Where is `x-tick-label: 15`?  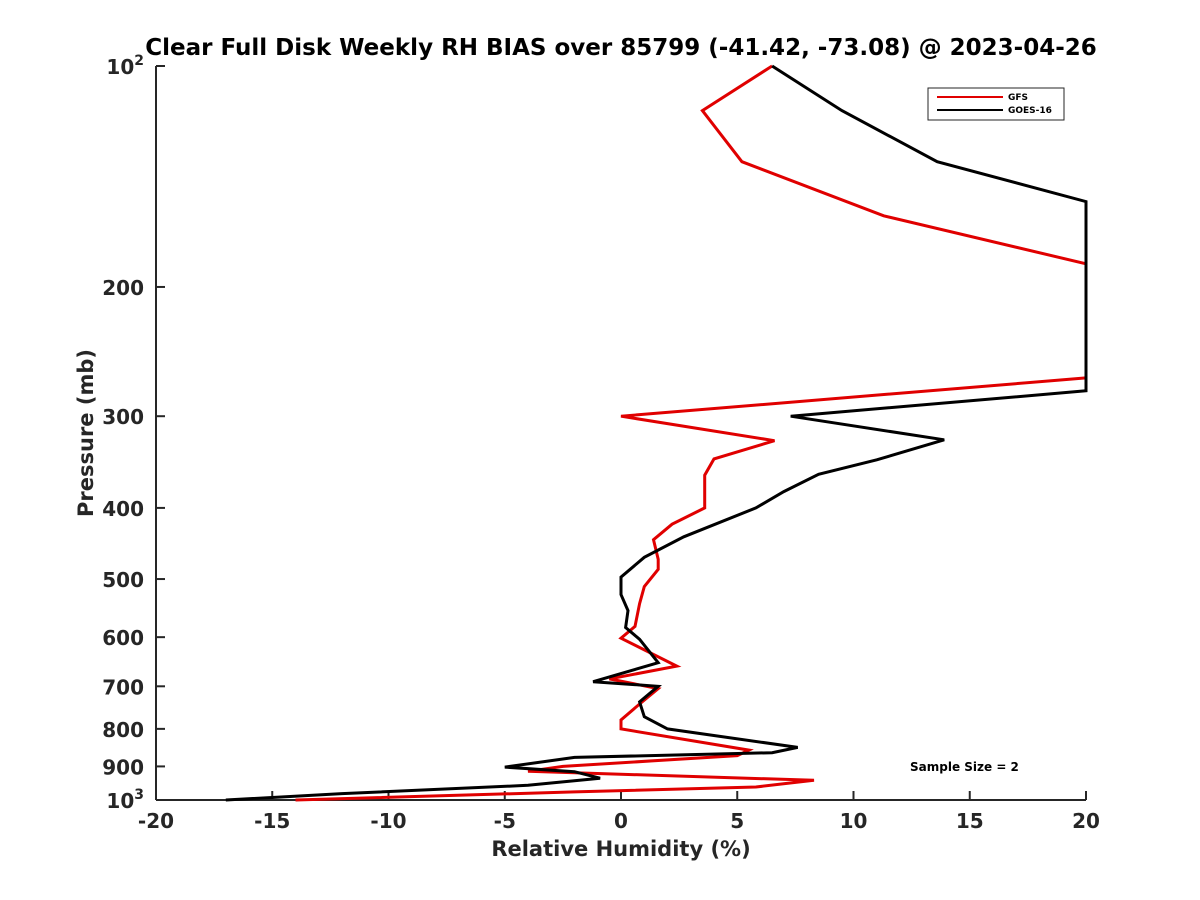
x-tick-label: 15 is located at coordinates (970, 821).